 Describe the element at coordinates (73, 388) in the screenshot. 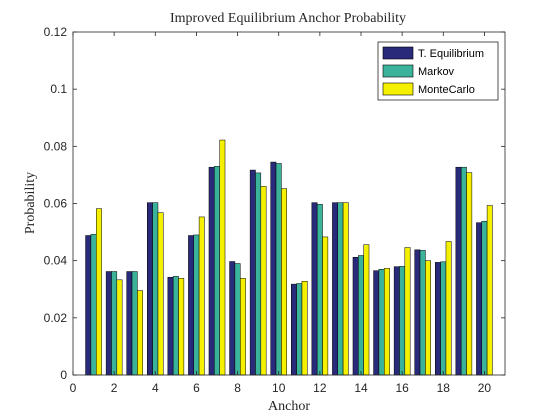

I see `x-tick-label: 0` at that location.